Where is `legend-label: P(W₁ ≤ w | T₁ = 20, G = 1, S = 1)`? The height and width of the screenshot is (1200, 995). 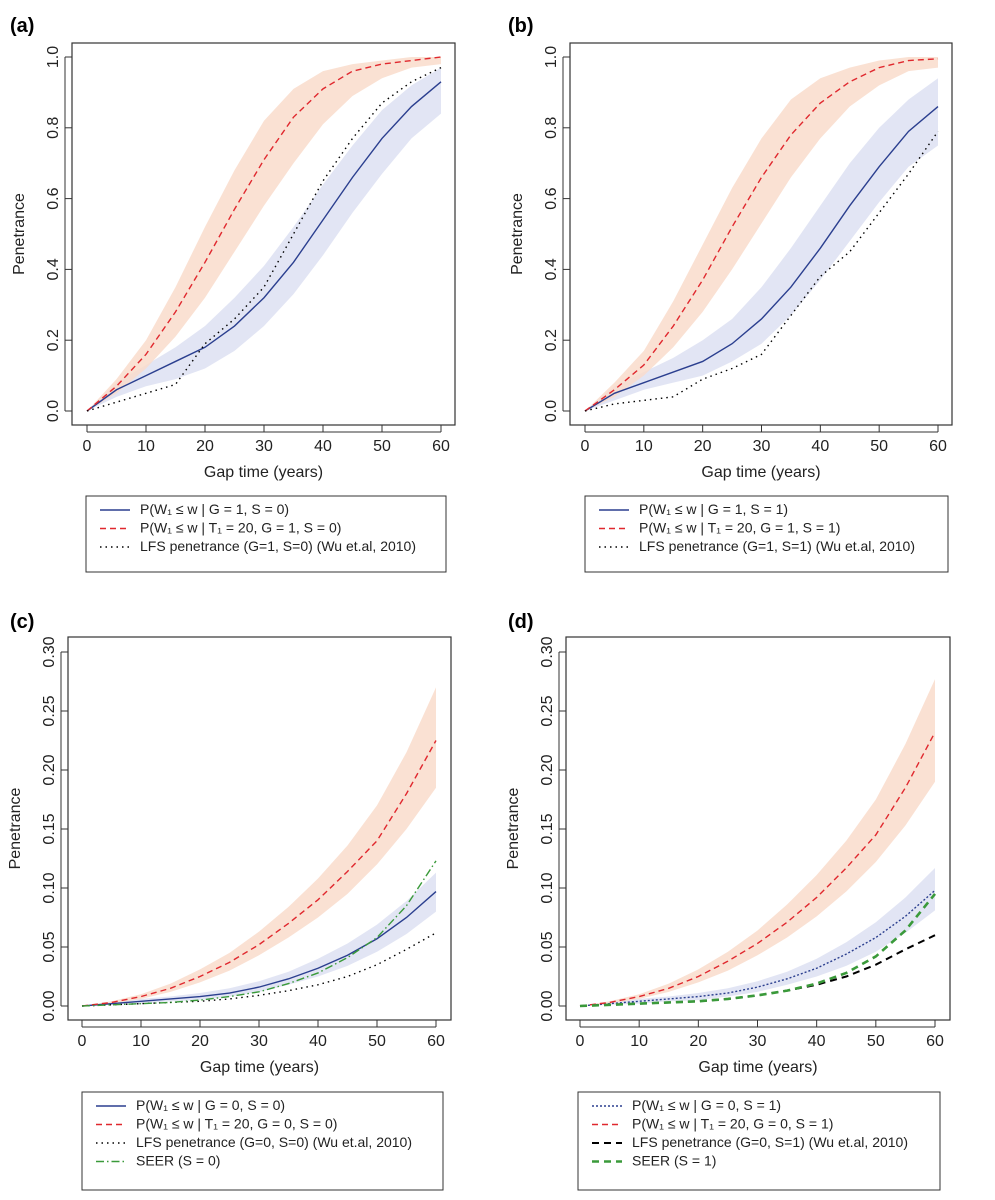
legend-label: P(W₁ ≤ w | T₁ = 20, G = 1, S = 1) is located at coordinates (739, 528).